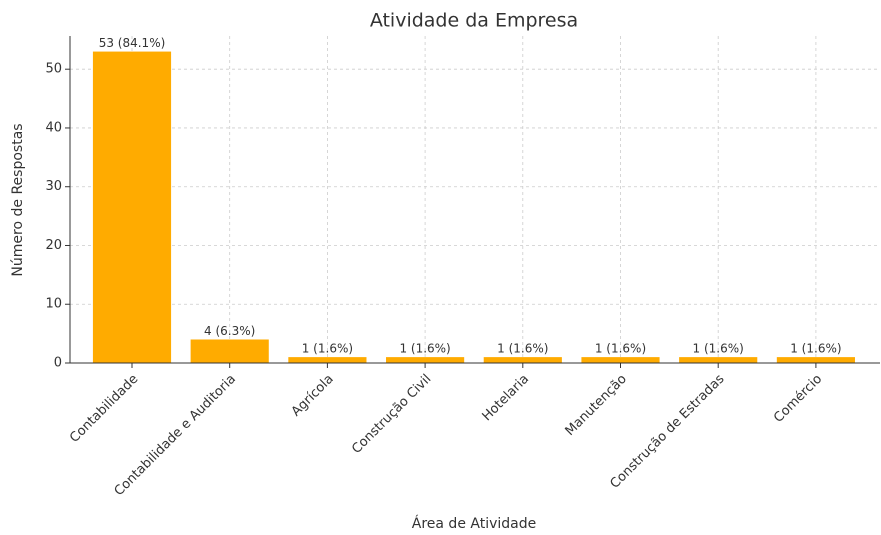 This screenshot has width=881, height=535. What do you see at coordinates (313, 396) in the screenshot?
I see `x-tick-label: Agrícola` at bounding box center [313, 396].